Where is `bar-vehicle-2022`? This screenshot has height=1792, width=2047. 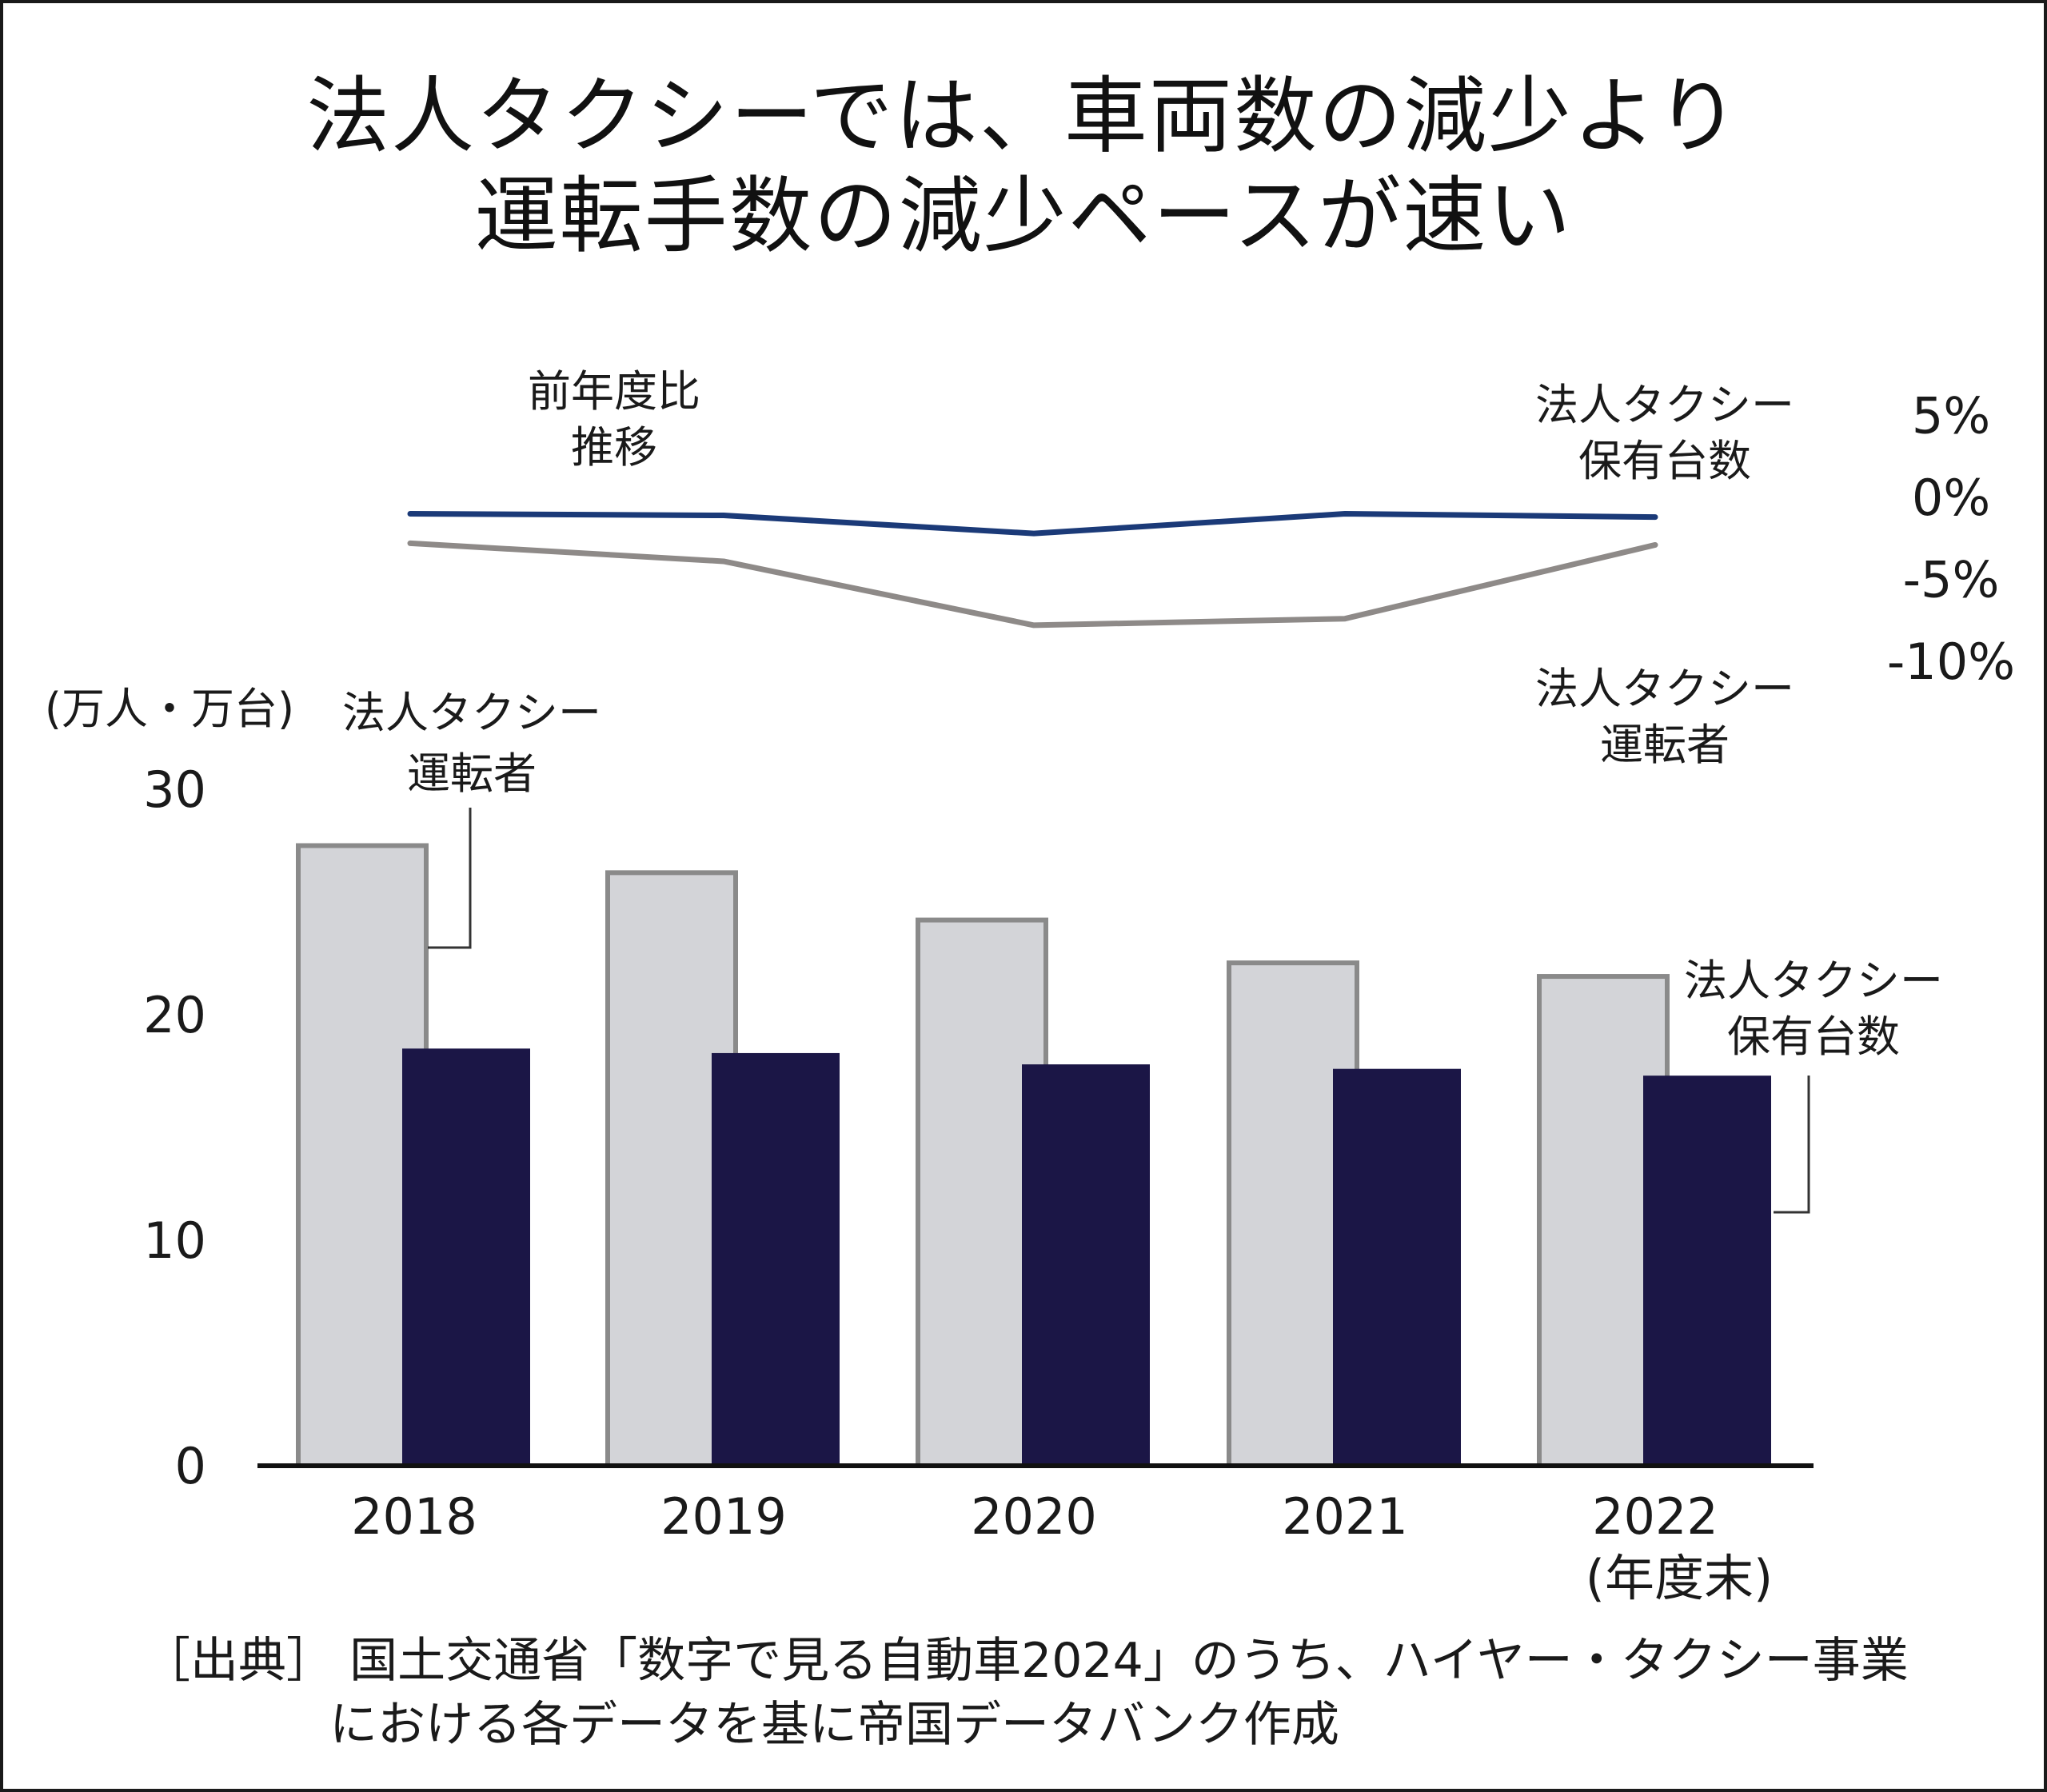
bar-vehicle-2022 is located at coordinates (1707, 1271).